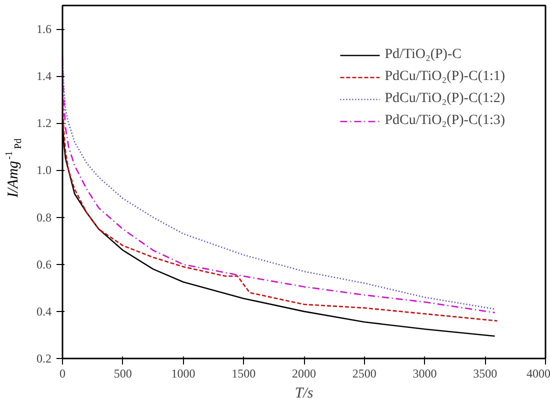  I want to click on legend-label: PdCu/TiO₂(P)-C(1:3), so click(444, 121).